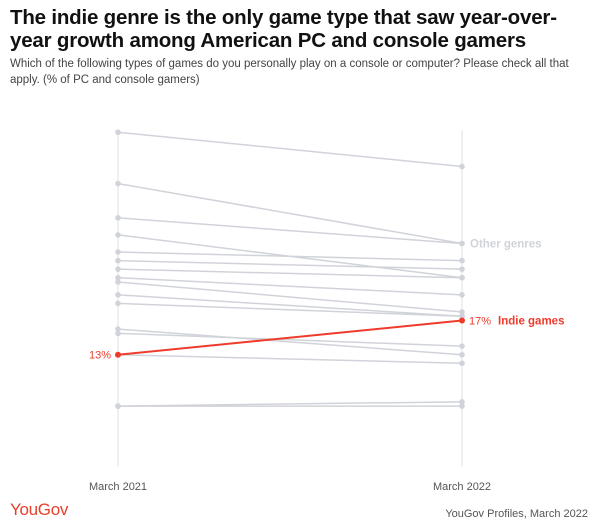 This screenshot has height=531, width=600. What do you see at coordinates (506, 244) in the screenshot?
I see `other-genres-label: Other genres` at bounding box center [506, 244].